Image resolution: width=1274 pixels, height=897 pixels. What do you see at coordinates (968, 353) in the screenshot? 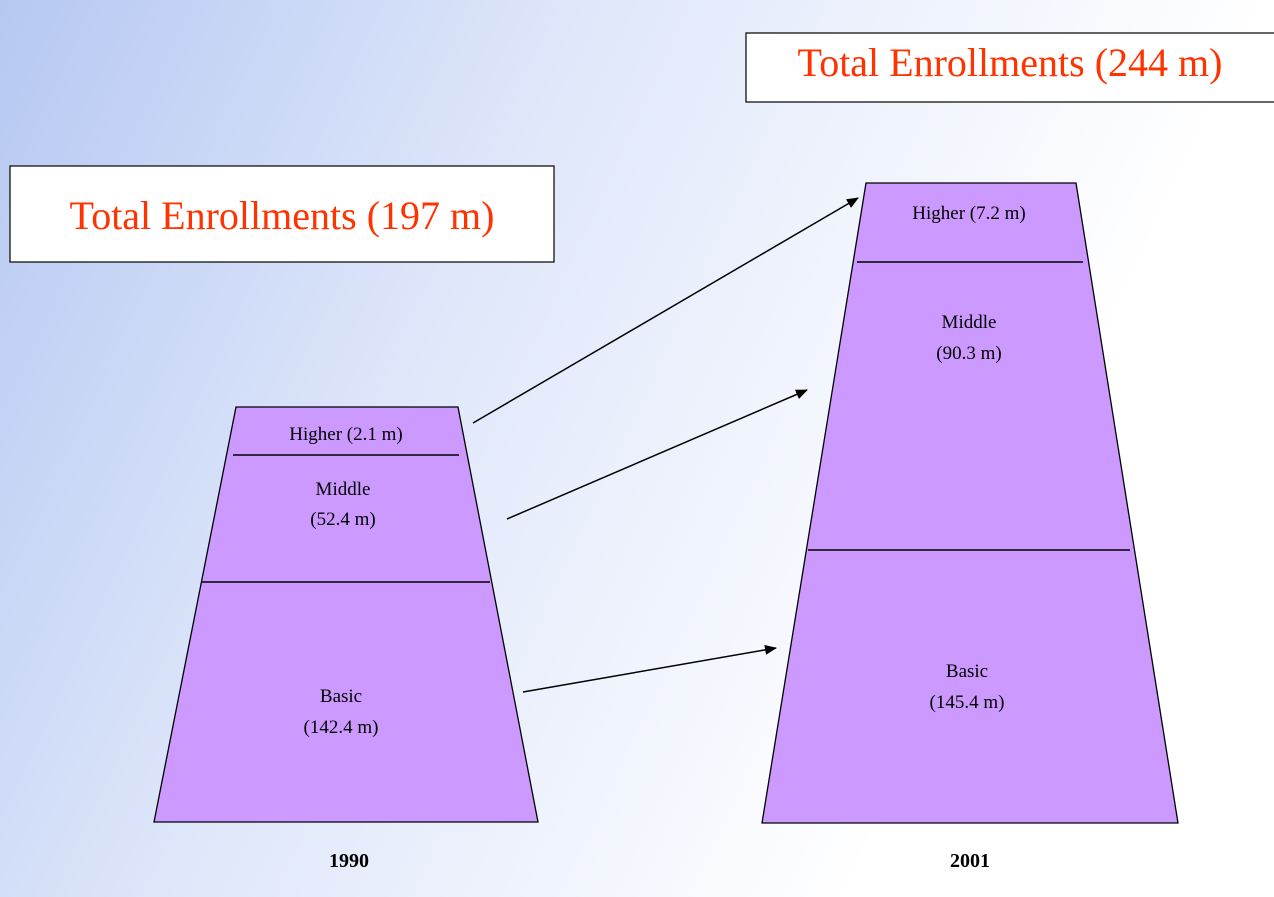
I see `level-label: (90.3 m)` at bounding box center [968, 353].